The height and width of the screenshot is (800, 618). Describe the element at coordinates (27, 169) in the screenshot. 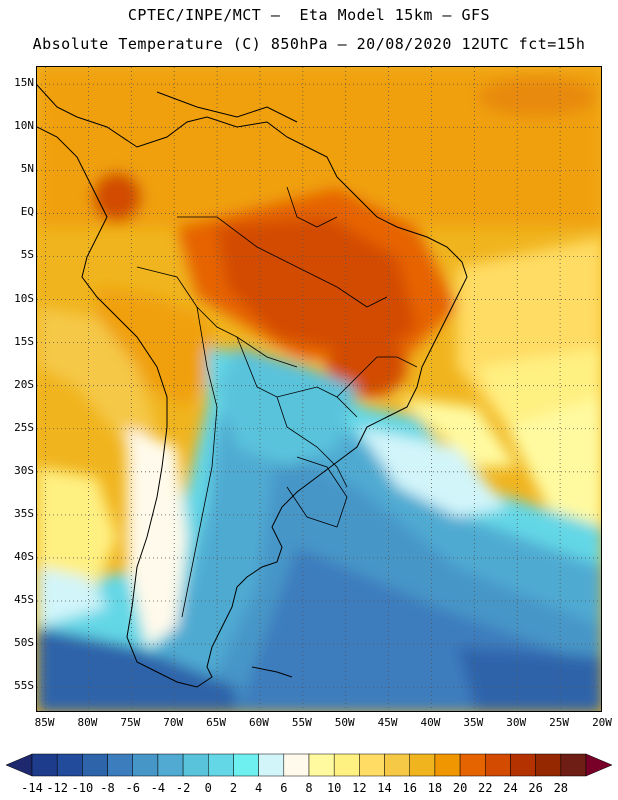

I see `latitude-label: 5N` at that location.